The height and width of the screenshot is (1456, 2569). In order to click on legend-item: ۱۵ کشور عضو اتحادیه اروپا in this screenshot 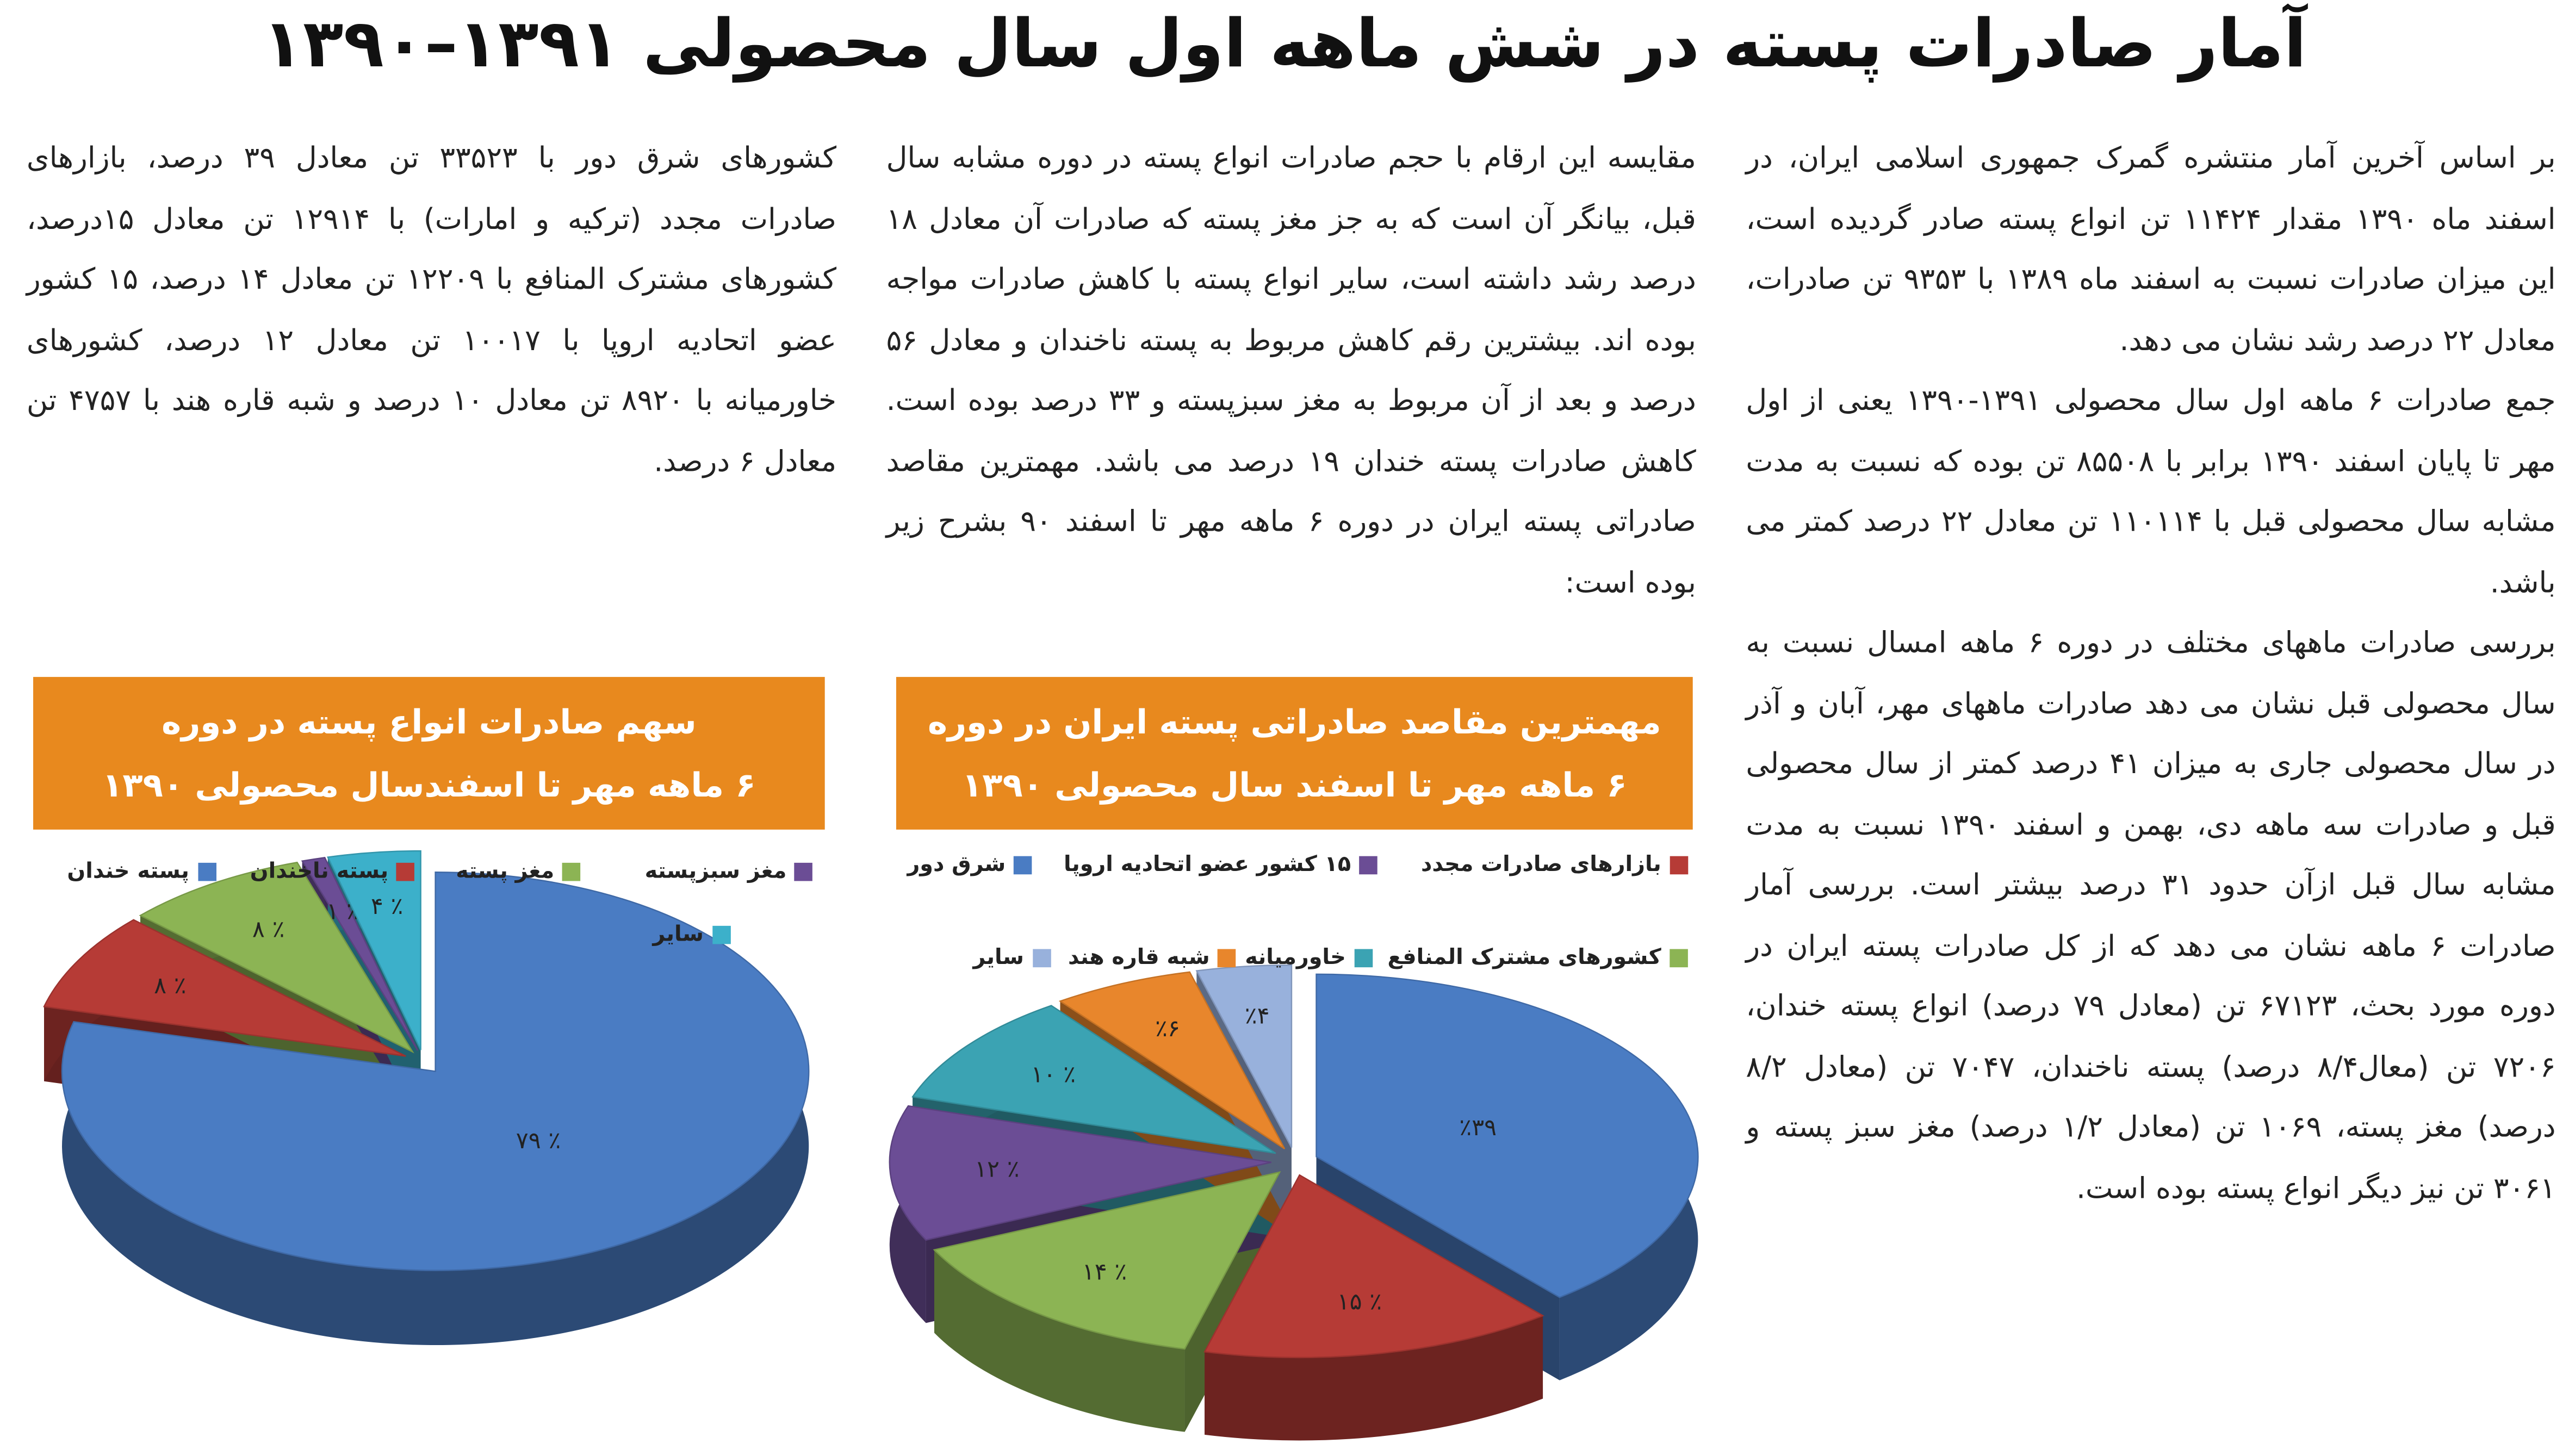, I will do `click(1220, 865)`.